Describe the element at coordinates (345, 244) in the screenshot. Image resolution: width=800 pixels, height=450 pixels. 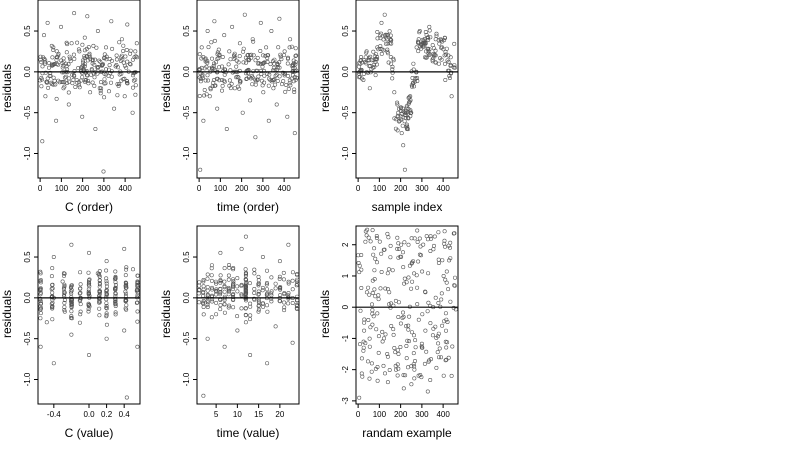
I see `y-tick-label: 2` at that location.